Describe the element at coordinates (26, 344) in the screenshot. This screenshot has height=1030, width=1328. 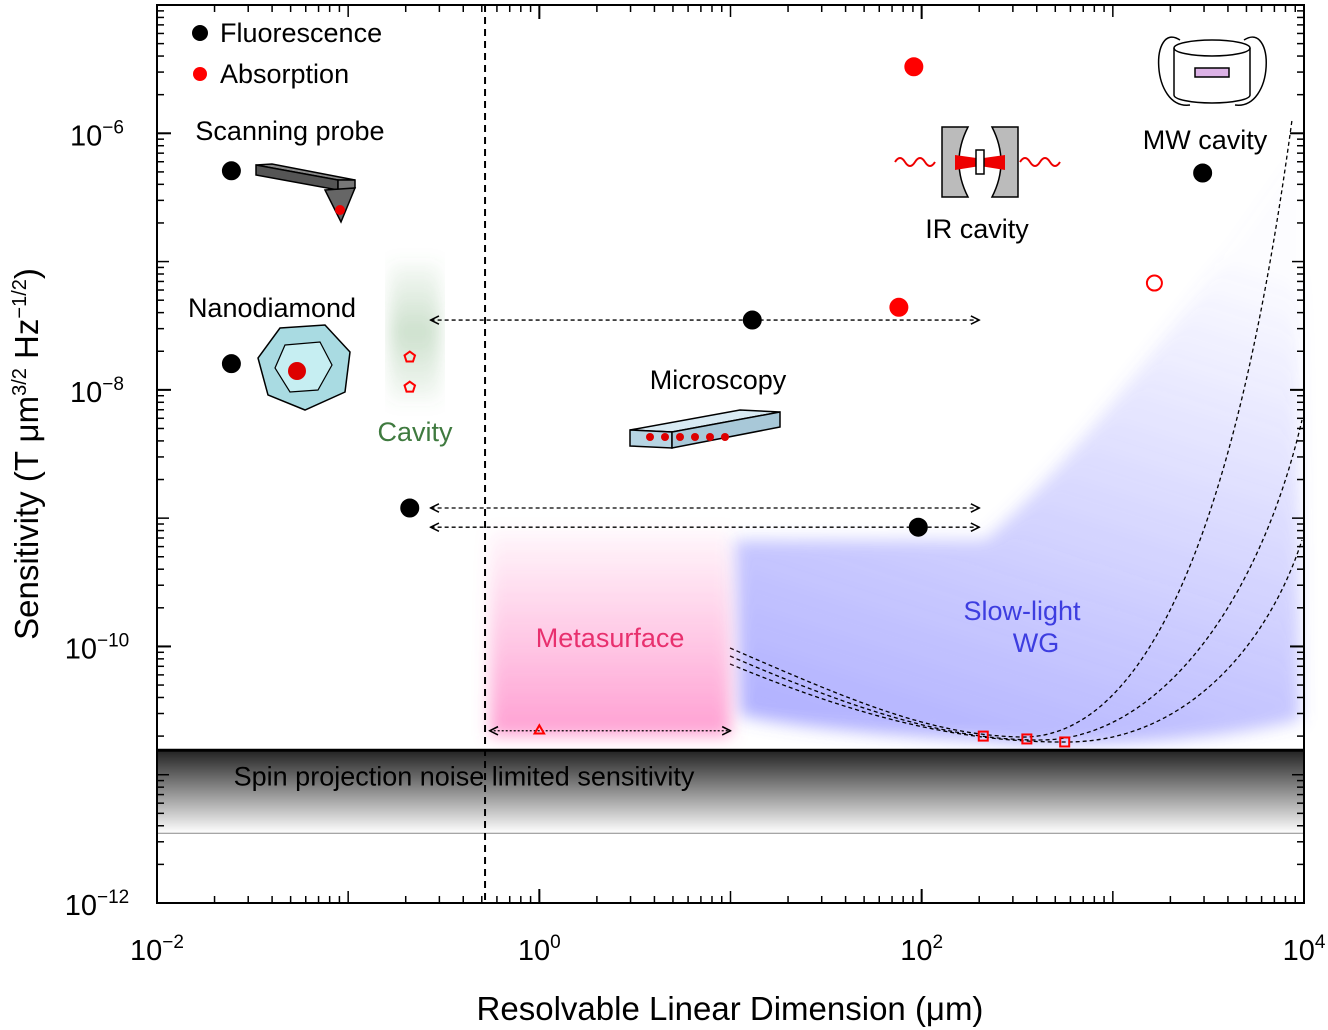
I see `y-label-part: Hz` at that location.